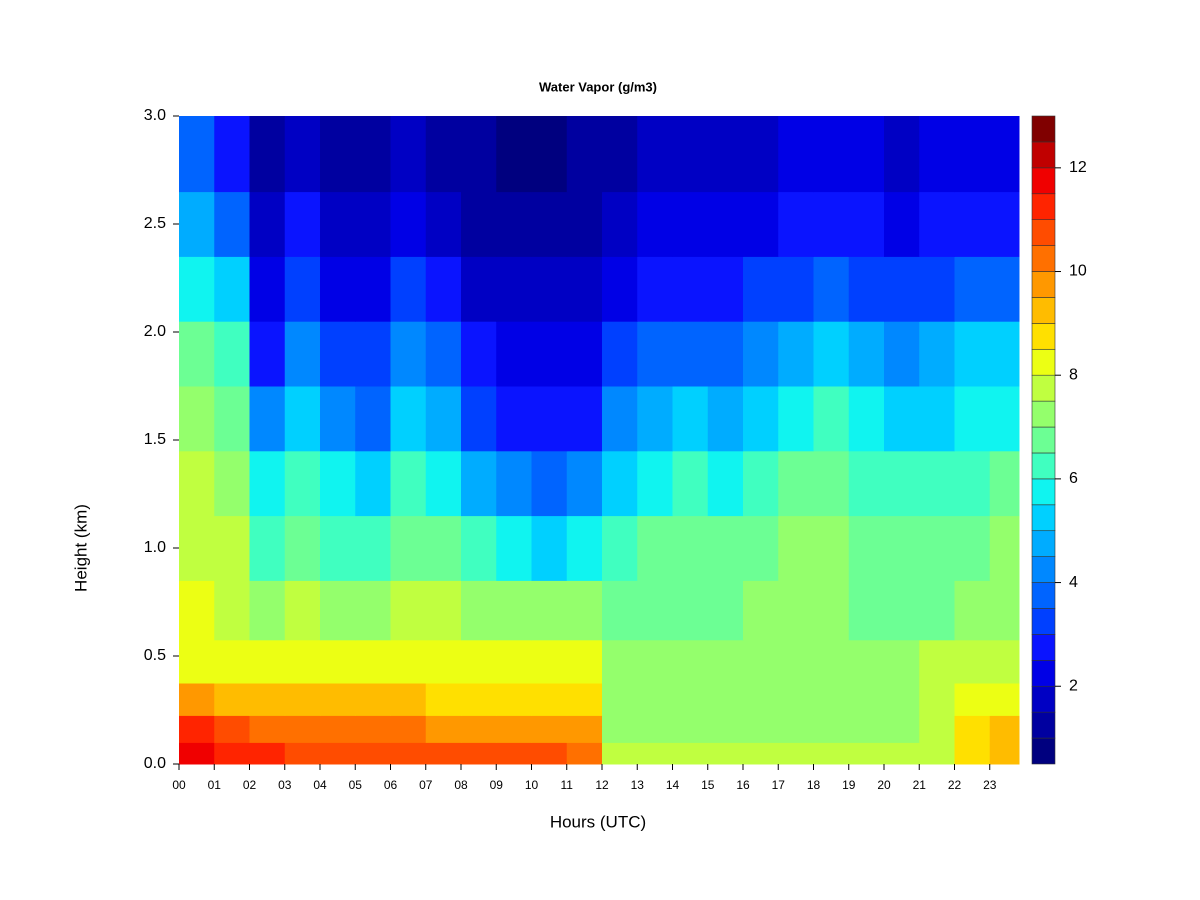 The width and height of the screenshot is (1200, 900). What do you see at coordinates (990, 785) in the screenshot?
I see `x-tick-label: 23` at bounding box center [990, 785].